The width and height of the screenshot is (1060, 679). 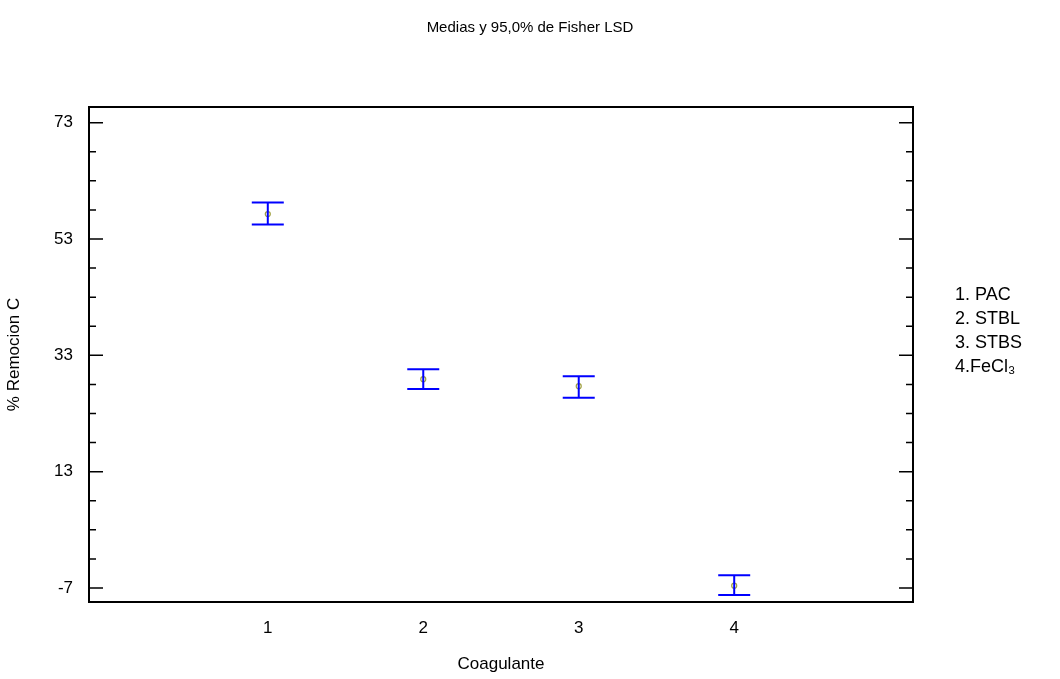 What do you see at coordinates (63, 355) in the screenshot?
I see `y-tick-label: 33` at bounding box center [63, 355].